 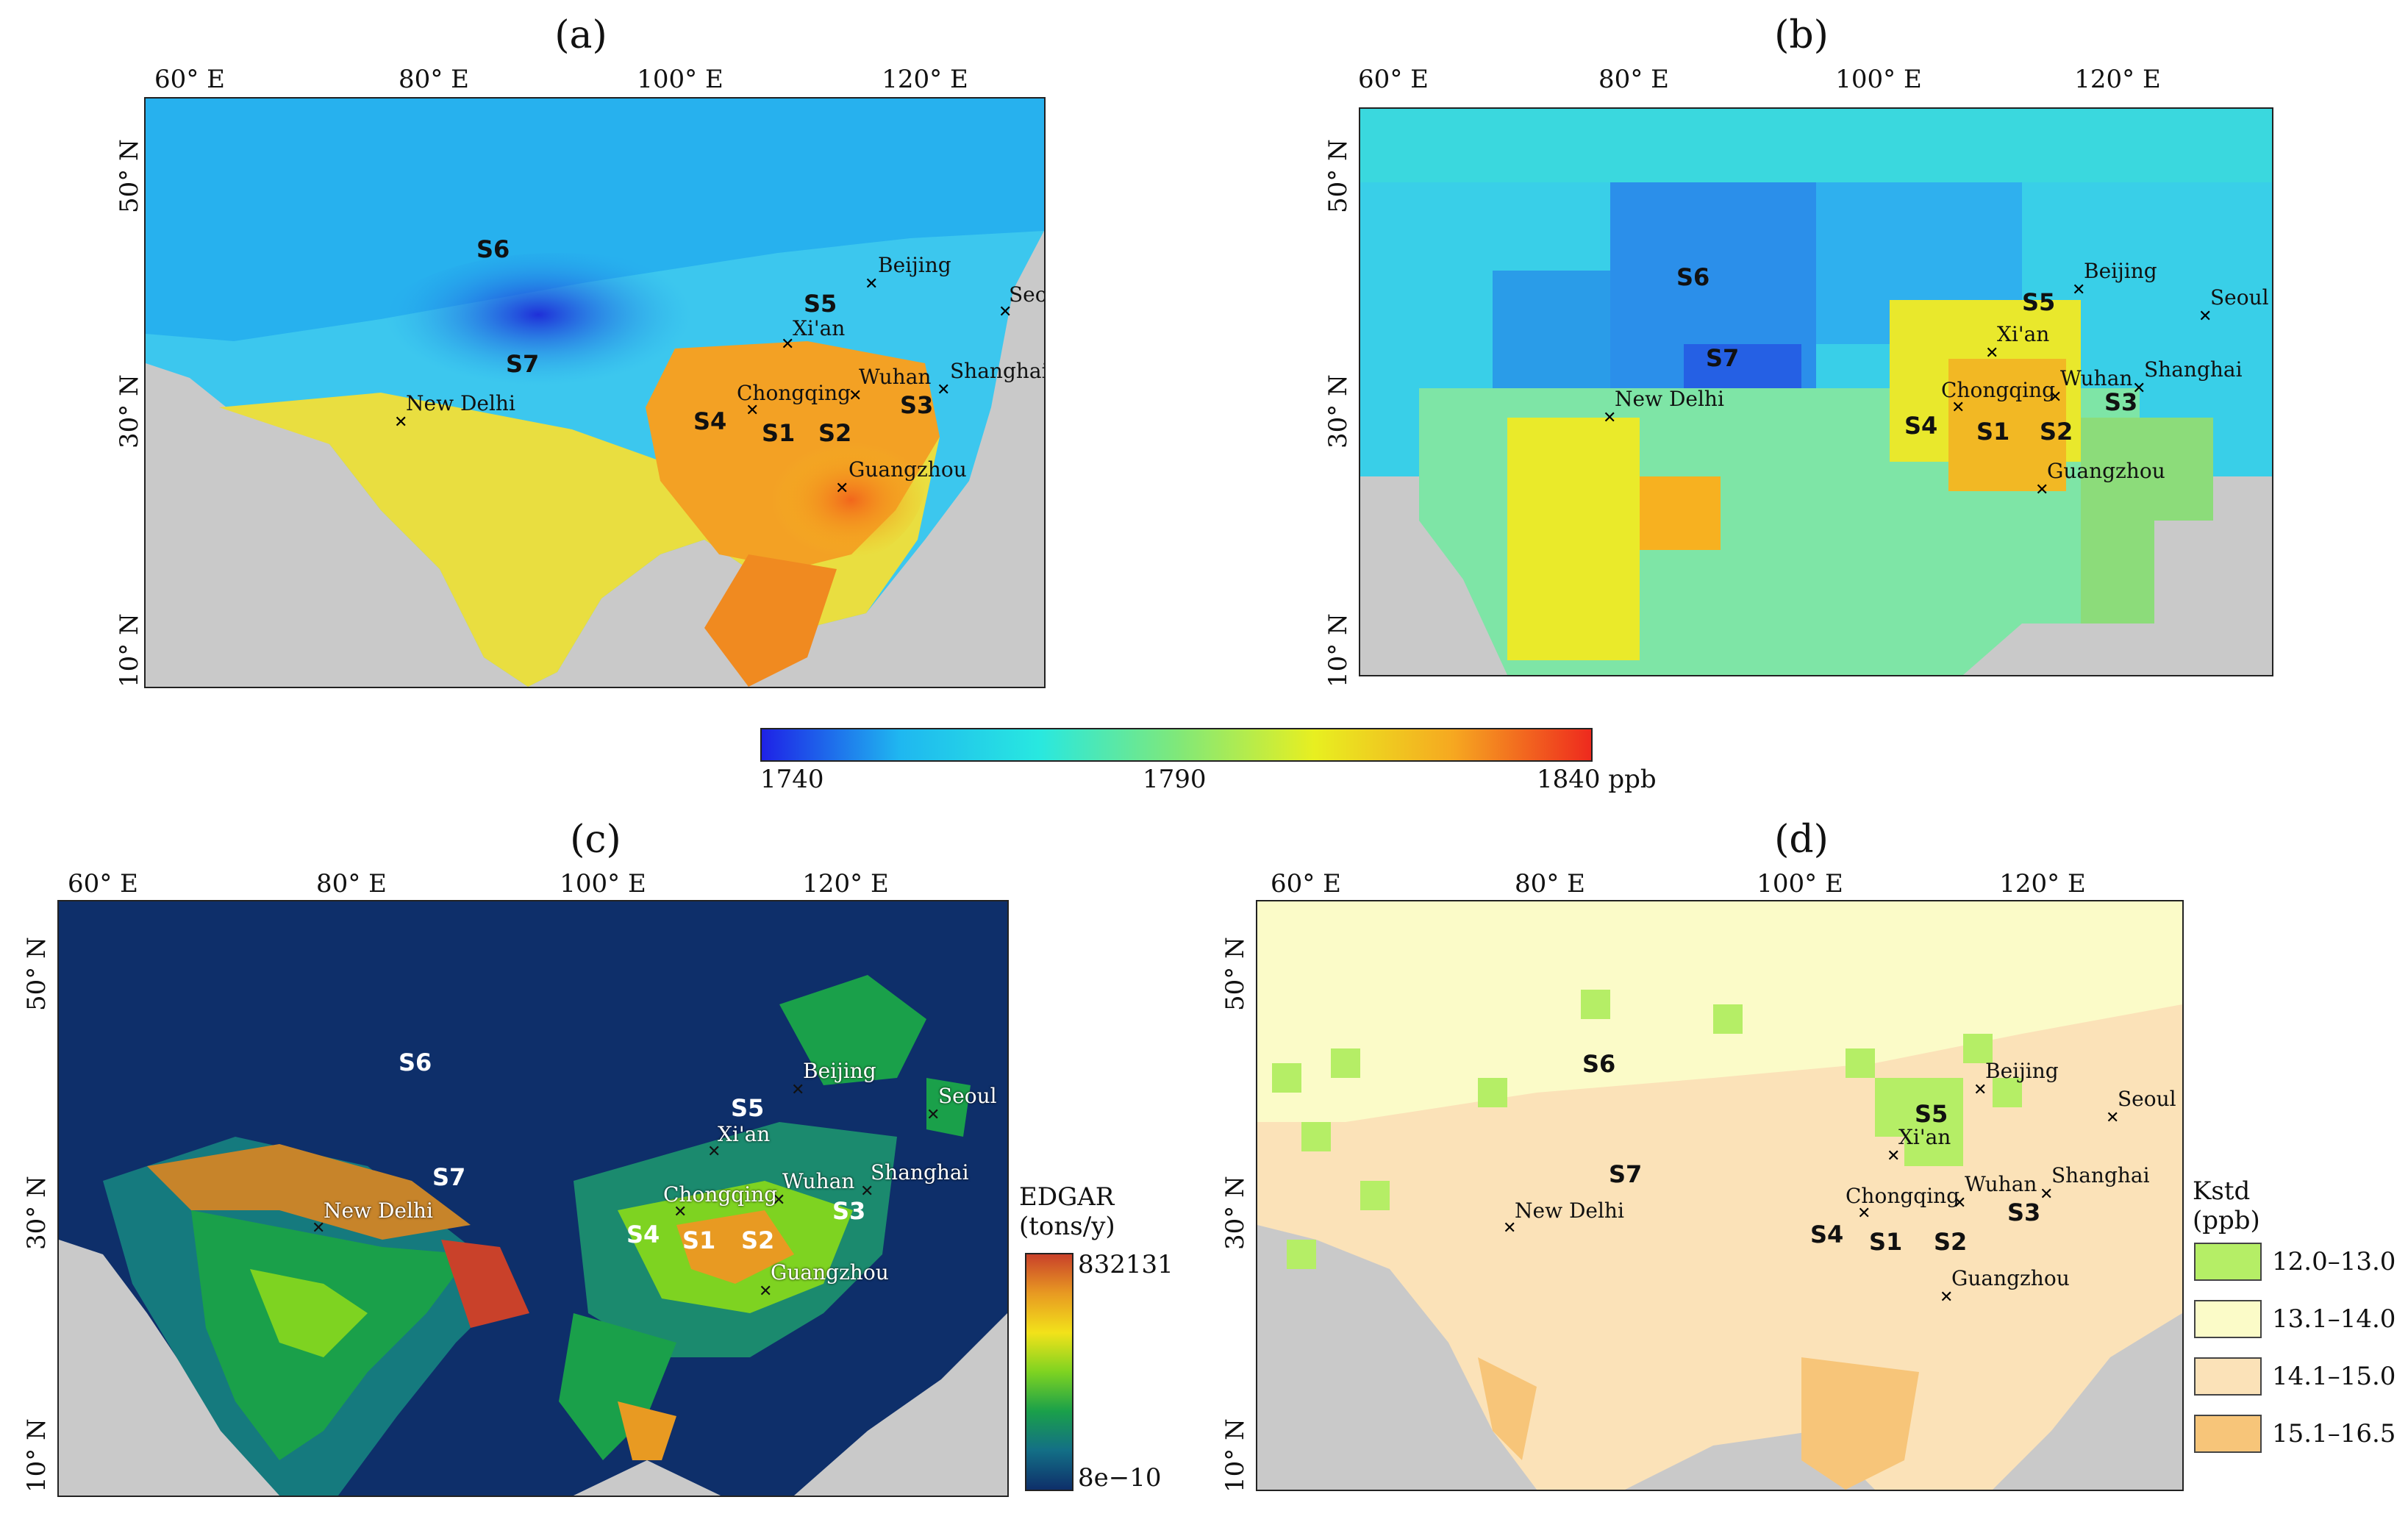 What do you see at coordinates (1236, 974) in the screenshot?
I see `lat-tick-50-d: 50° N` at bounding box center [1236, 974].